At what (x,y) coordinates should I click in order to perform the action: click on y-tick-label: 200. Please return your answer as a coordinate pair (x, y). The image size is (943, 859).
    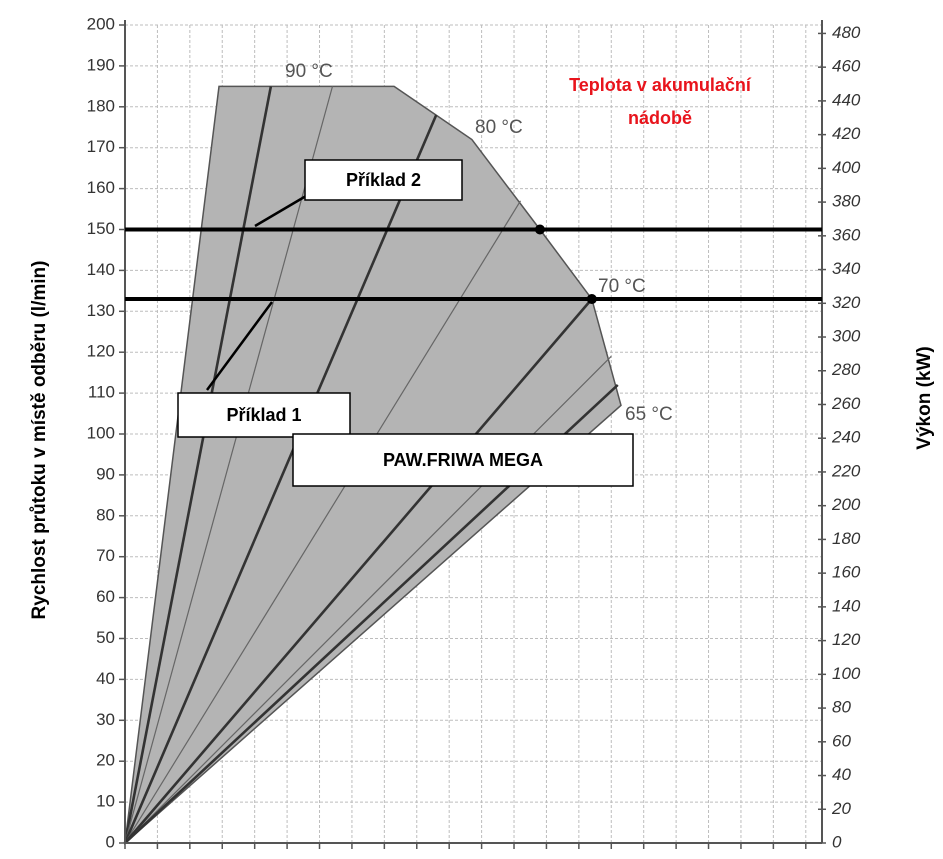
    Looking at the image, I should click on (101, 23).